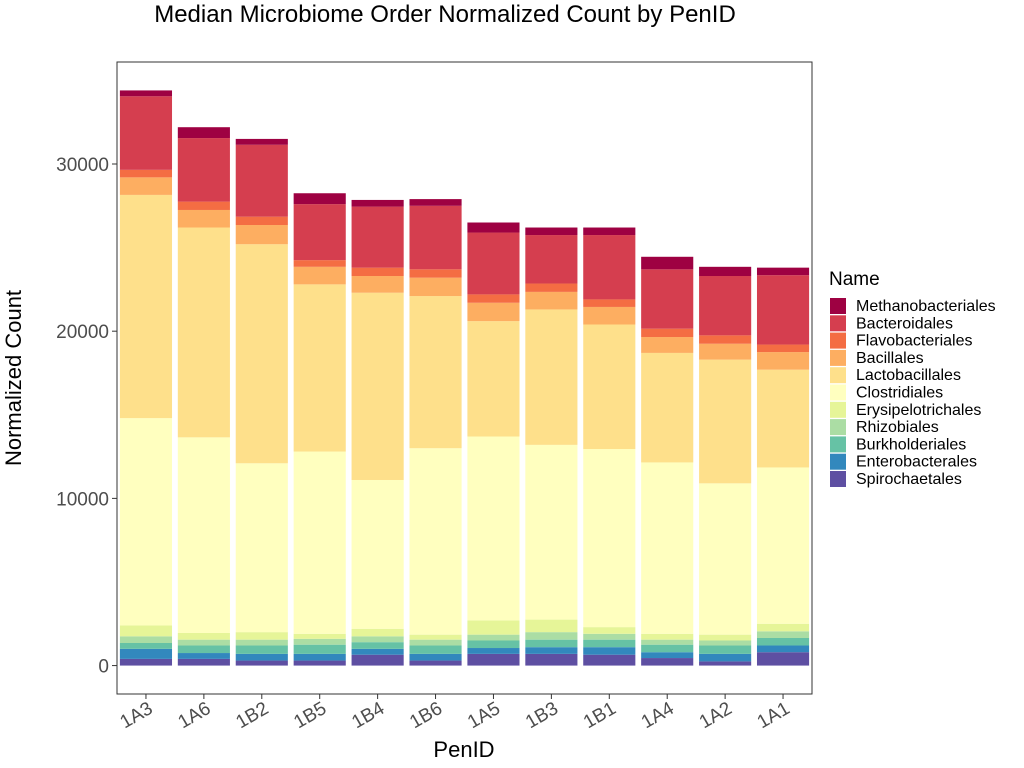  I want to click on legend-label-clostridiales: Clostridiales, so click(899, 393).